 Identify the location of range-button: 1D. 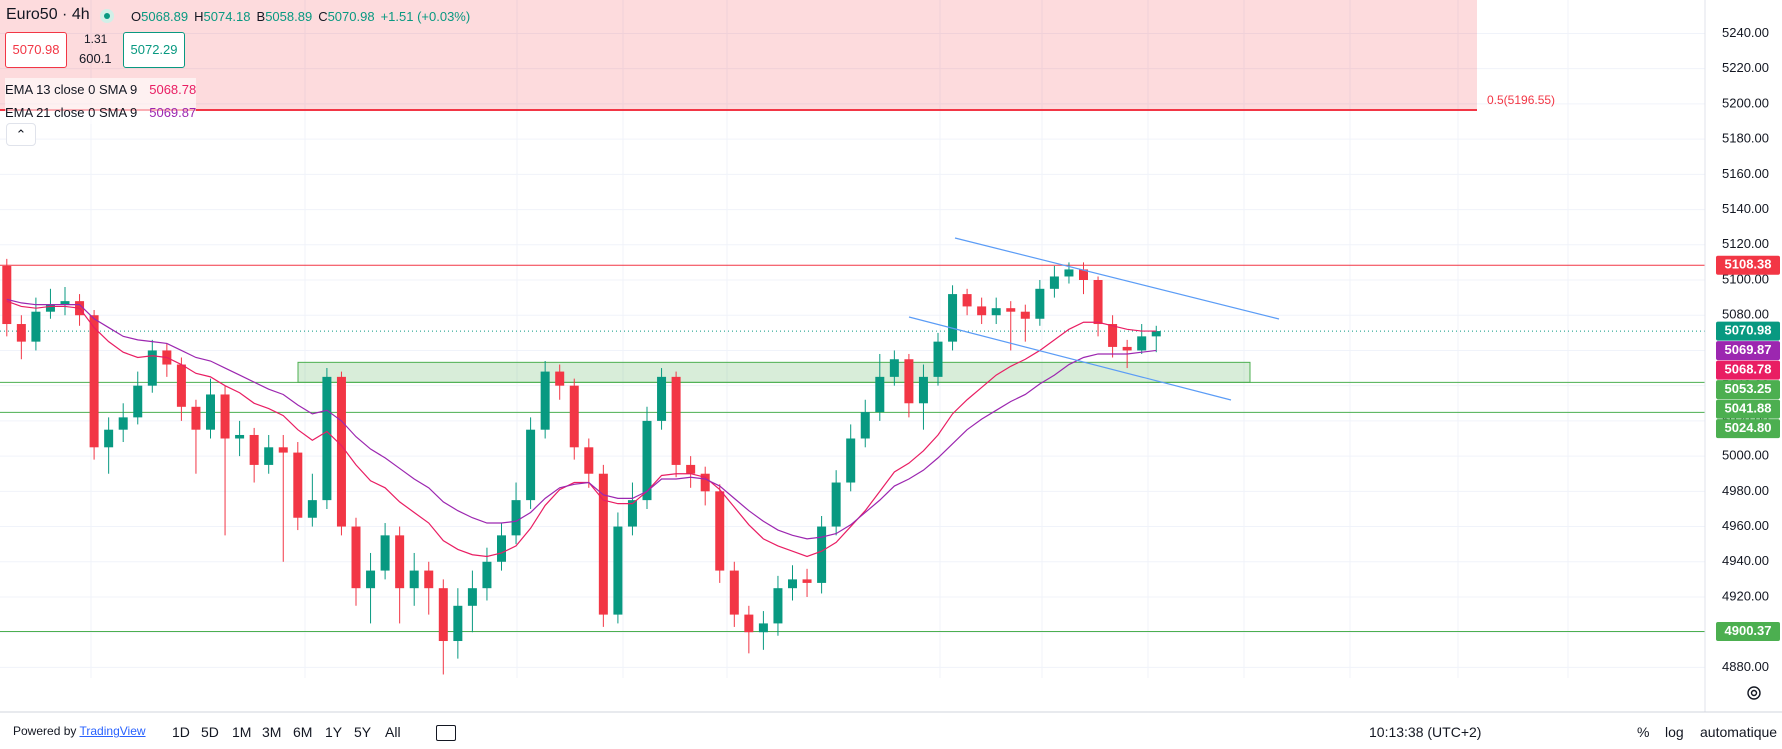
(181, 732).